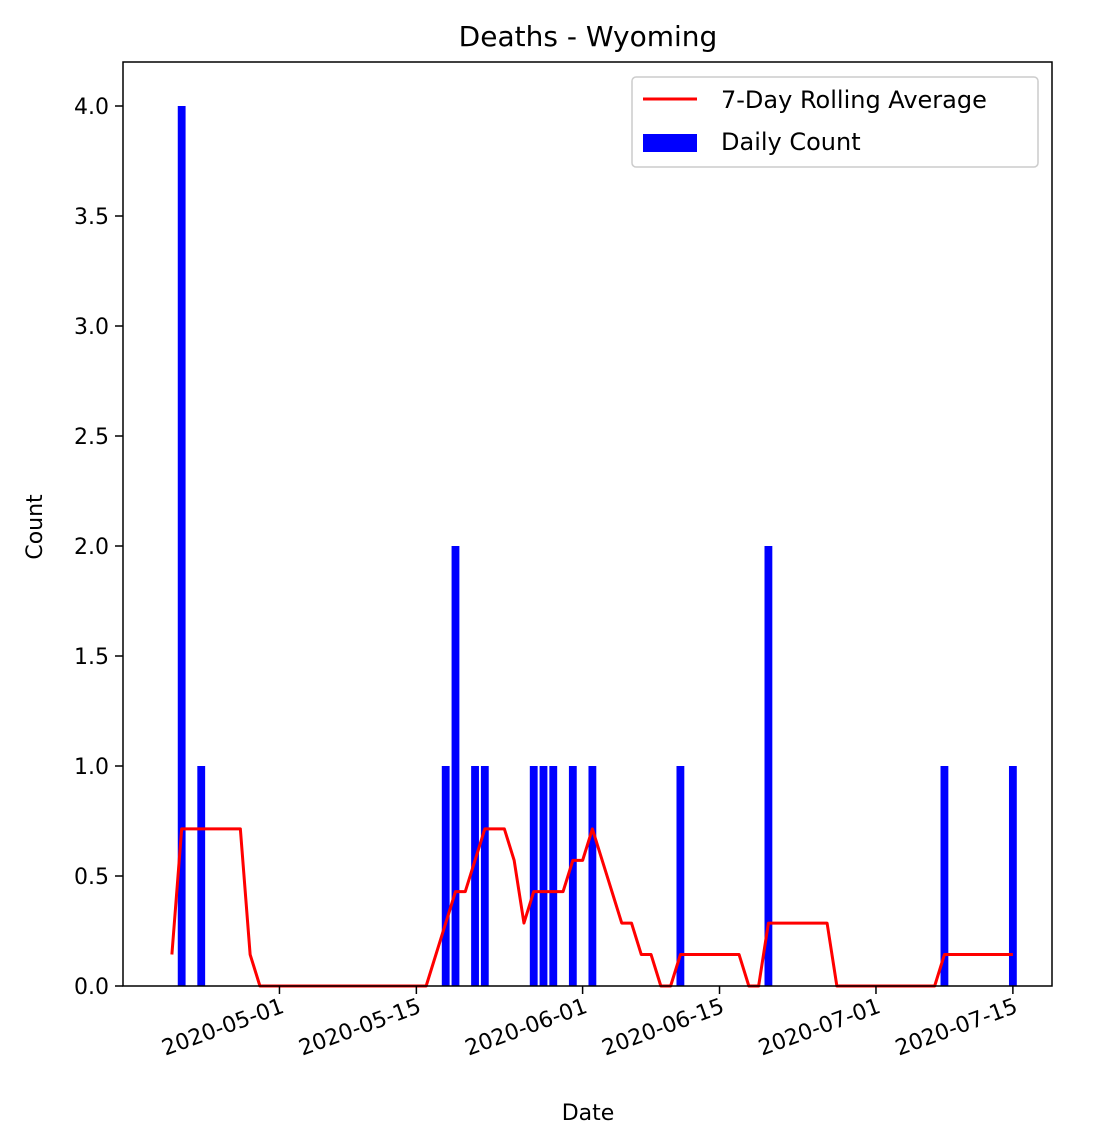 The height and width of the screenshot is (1146, 1107). I want to click on y-tick-label: 2.0, so click(91, 547).